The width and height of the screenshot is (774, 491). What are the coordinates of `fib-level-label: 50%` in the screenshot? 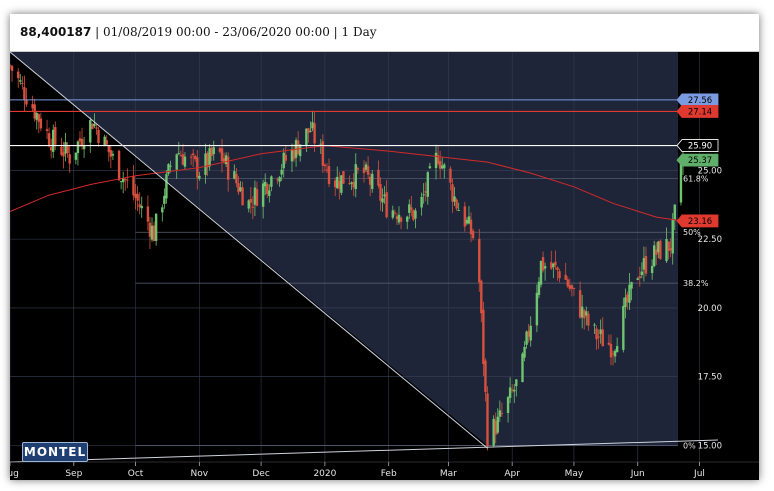 It's located at (692, 232).